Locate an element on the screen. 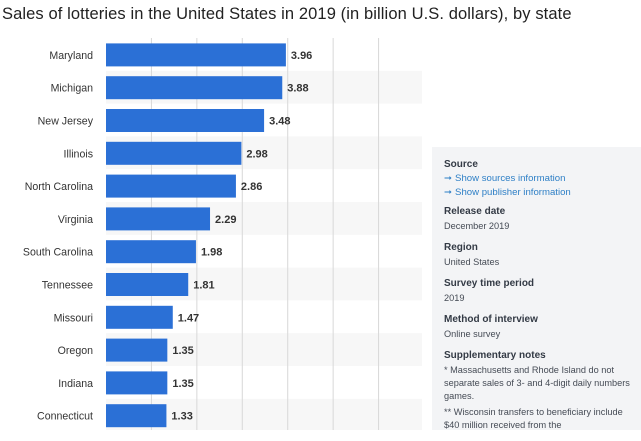 Image resolution: width=641 pixels, height=441 pixels. category-label: New Jersey is located at coordinates (66, 122).